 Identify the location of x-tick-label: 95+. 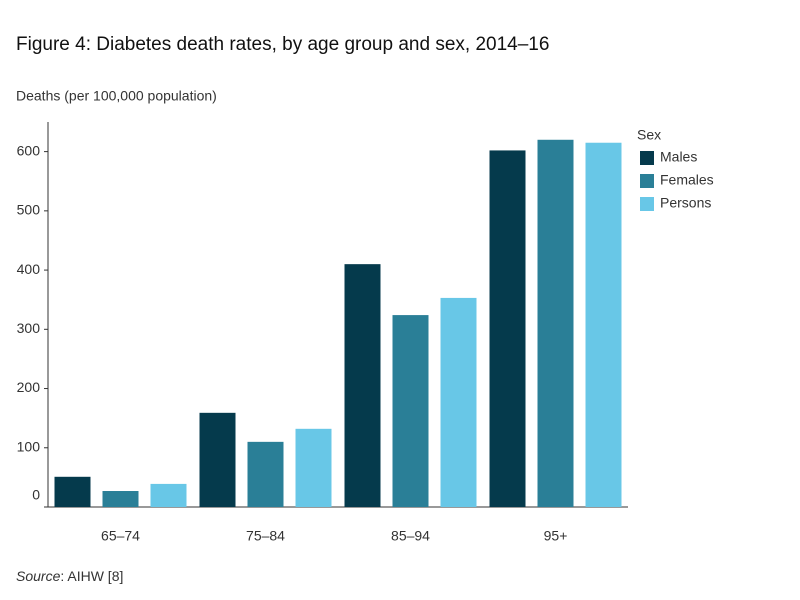
(556, 536).